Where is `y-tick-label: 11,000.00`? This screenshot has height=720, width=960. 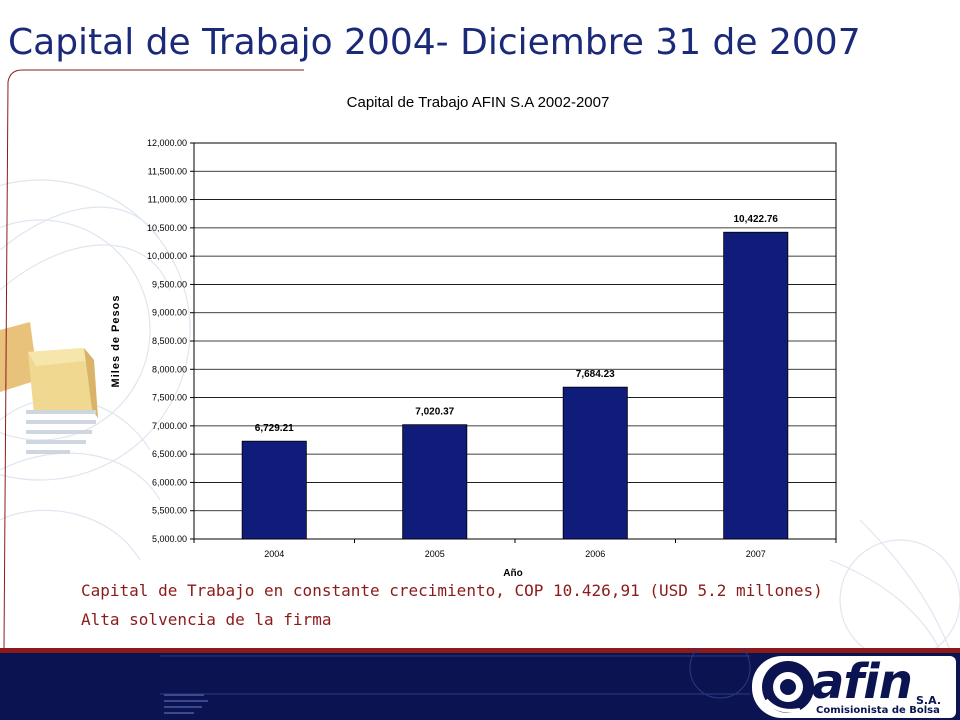 y-tick-label: 11,000.00 is located at coordinates (167, 200).